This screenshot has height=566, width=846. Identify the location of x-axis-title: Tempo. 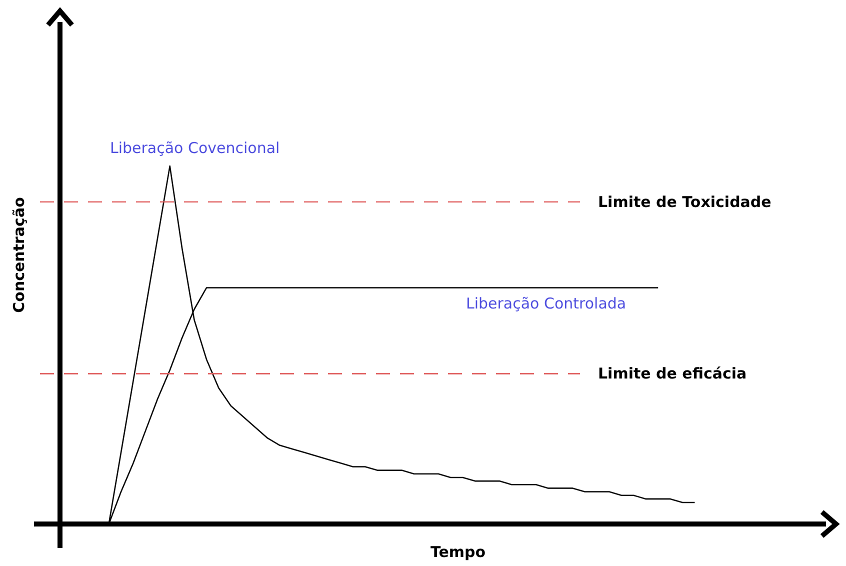
(458, 551).